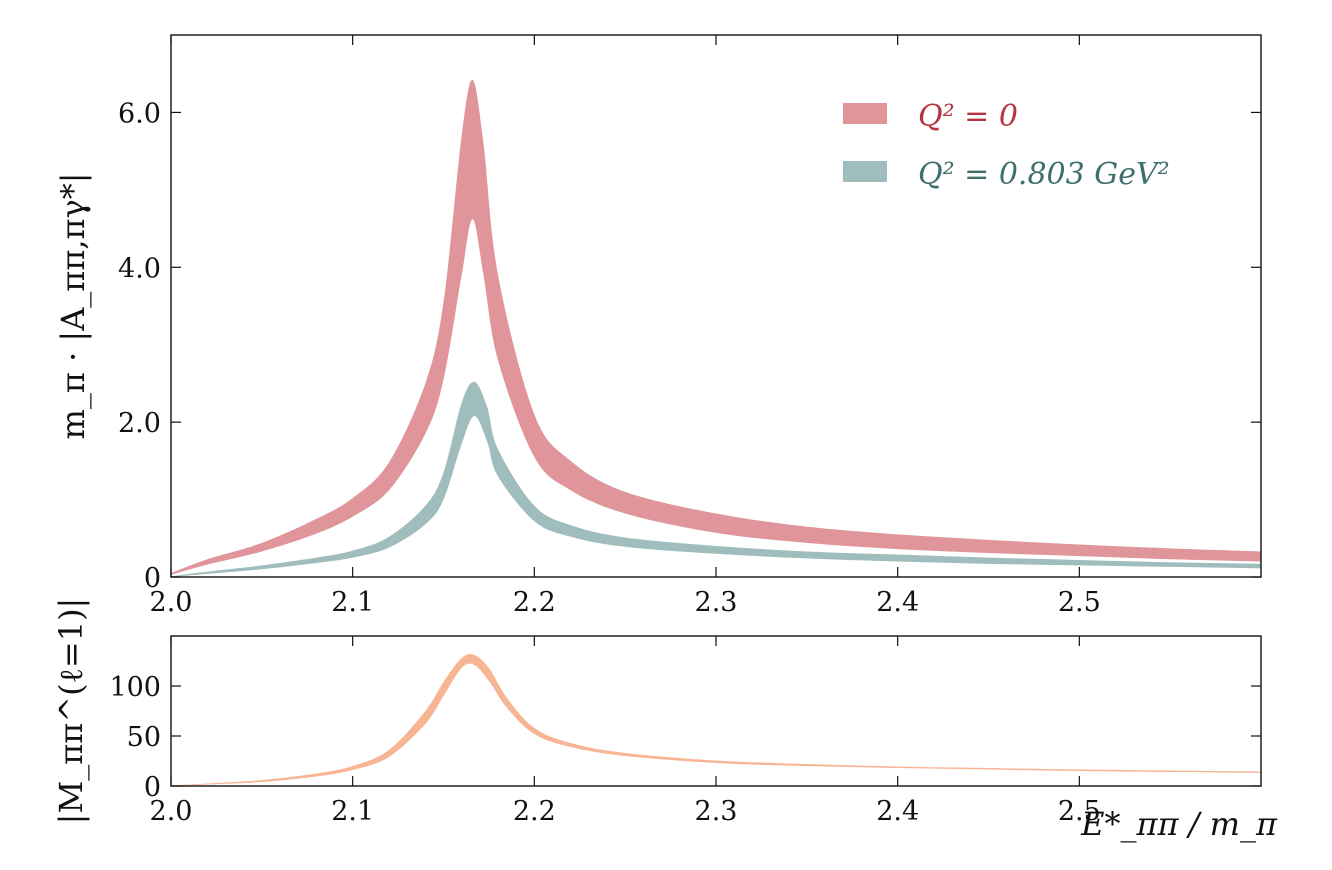  Describe the element at coordinates (1044, 174) in the screenshot. I see `legend-label-q2-0803: Q² = 0.803 GeV²` at that location.